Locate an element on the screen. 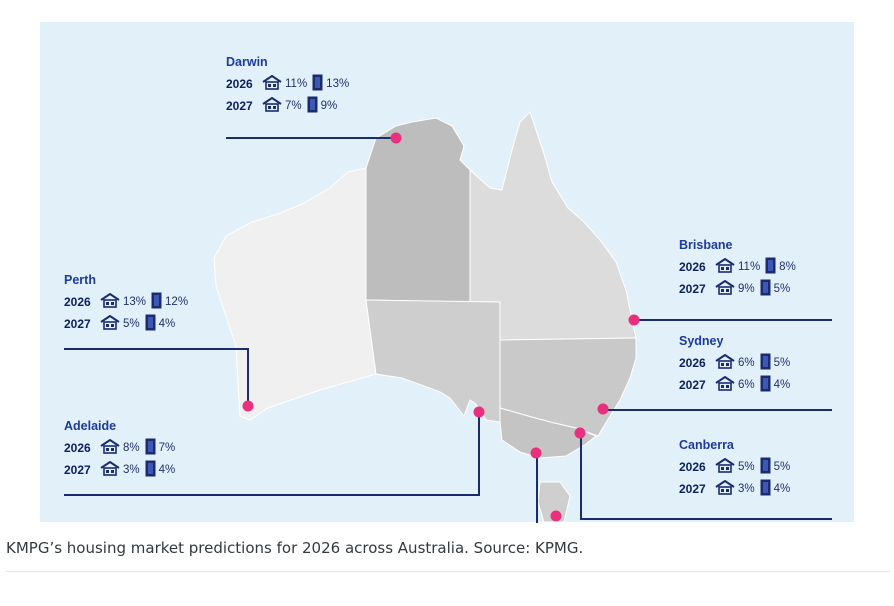  house-change: 8% is located at coordinates (131, 448).